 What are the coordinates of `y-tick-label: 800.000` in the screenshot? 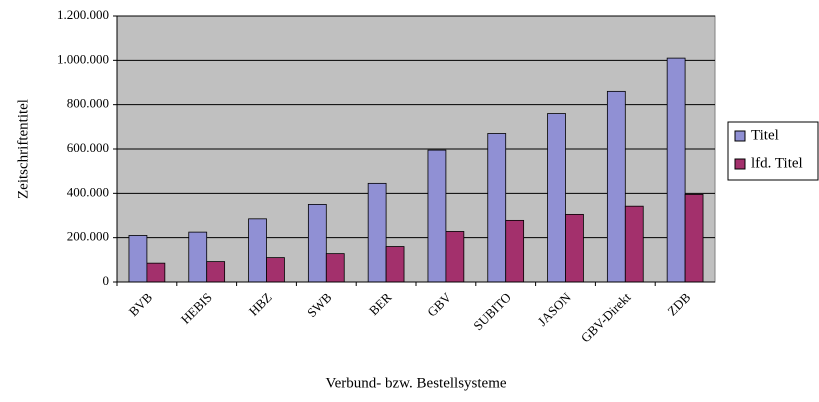 It's located at (88, 103).